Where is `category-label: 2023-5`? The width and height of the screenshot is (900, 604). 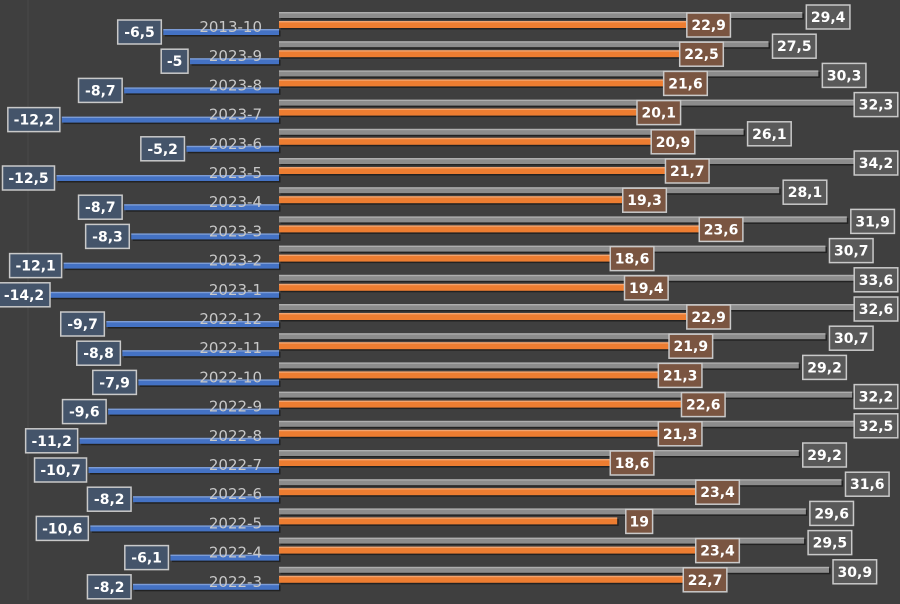
category-label: 2023-5 is located at coordinates (235, 173).